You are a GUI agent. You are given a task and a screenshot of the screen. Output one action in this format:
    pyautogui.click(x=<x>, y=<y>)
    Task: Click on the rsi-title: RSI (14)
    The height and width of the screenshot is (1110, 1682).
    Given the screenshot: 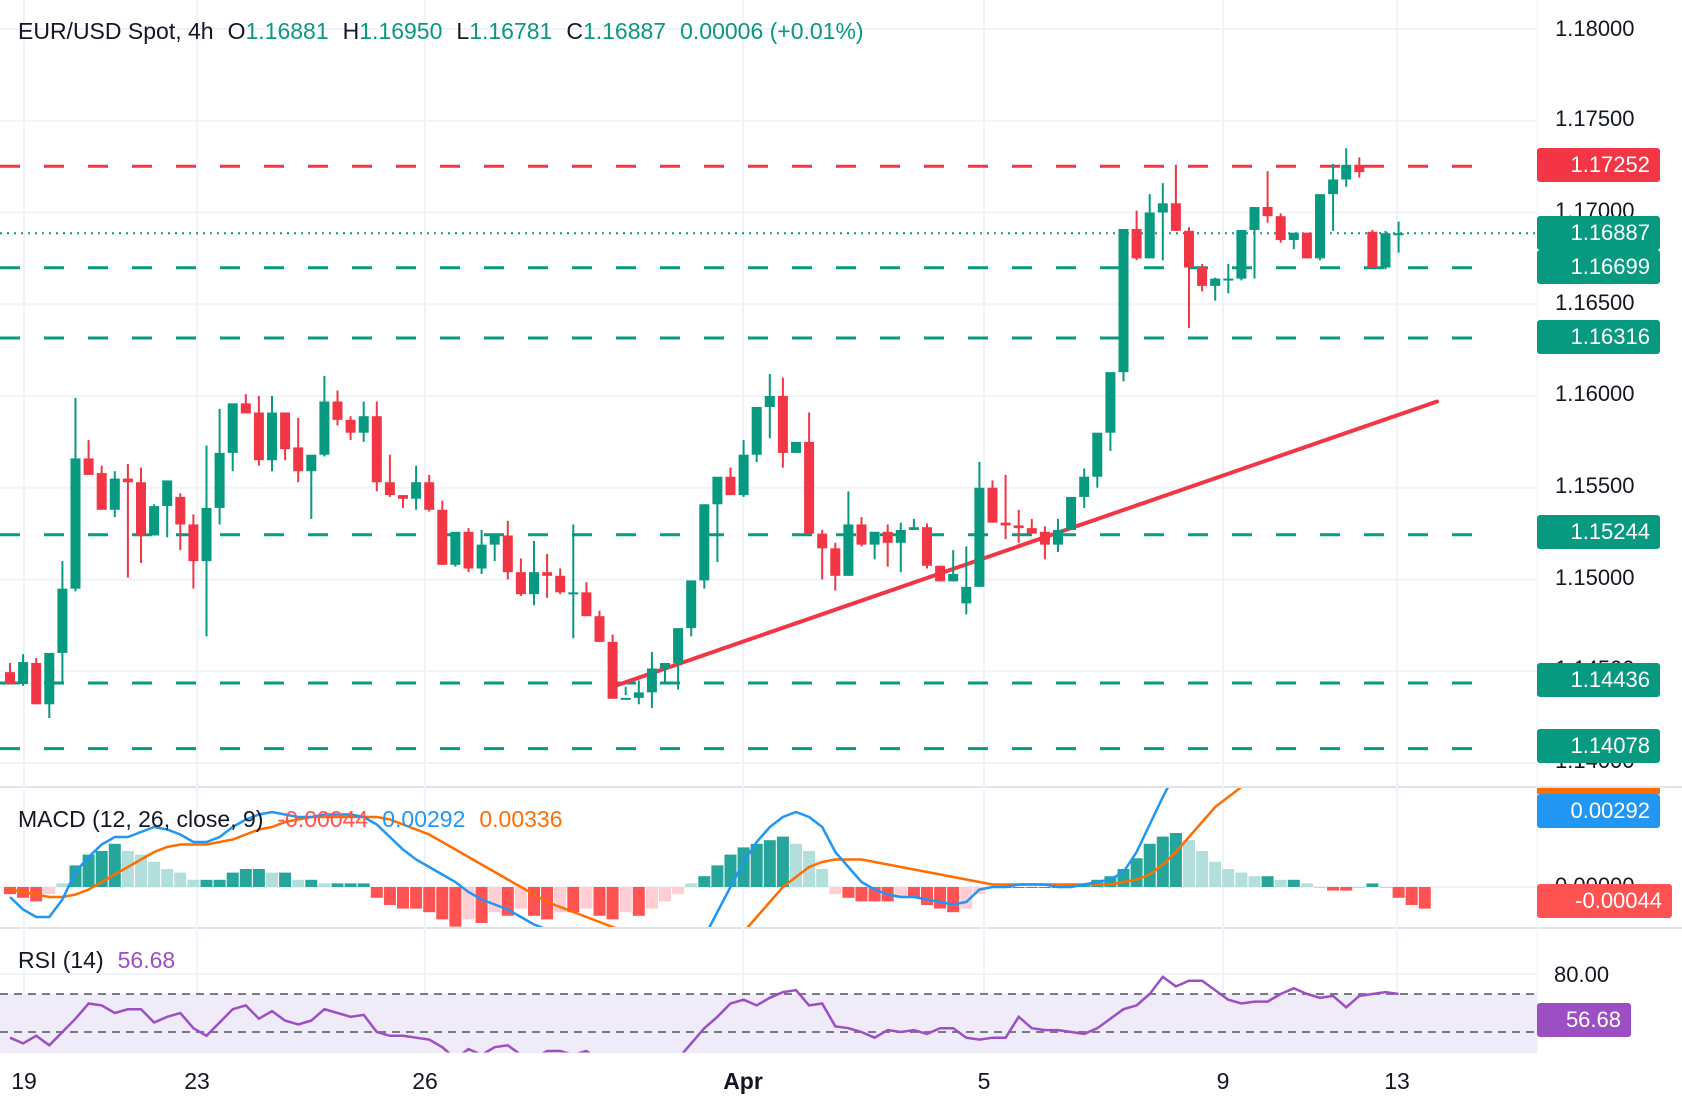 What is the action you would take?
    pyautogui.click(x=61, y=960)
    